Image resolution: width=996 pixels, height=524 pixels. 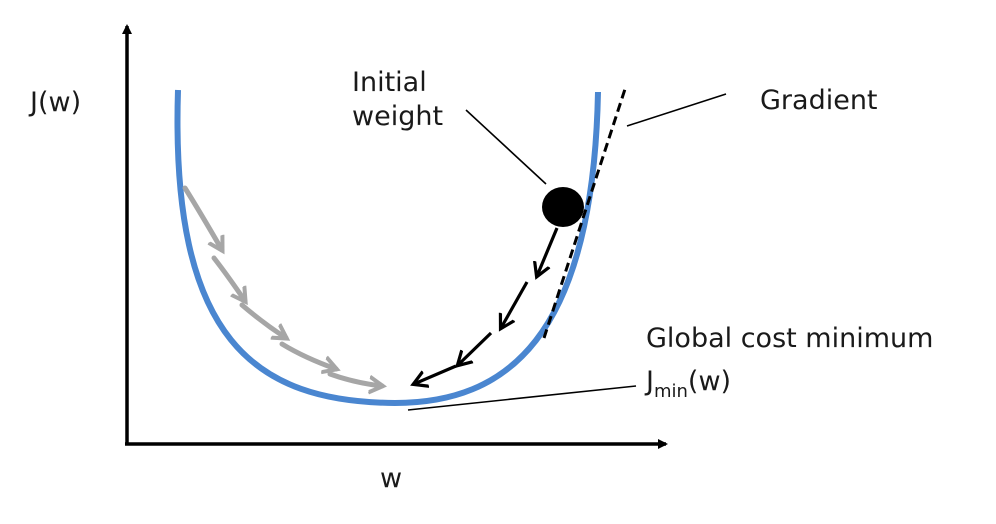 I want to click on jmin-label: Jmin(w), so click(x=688, y=384).